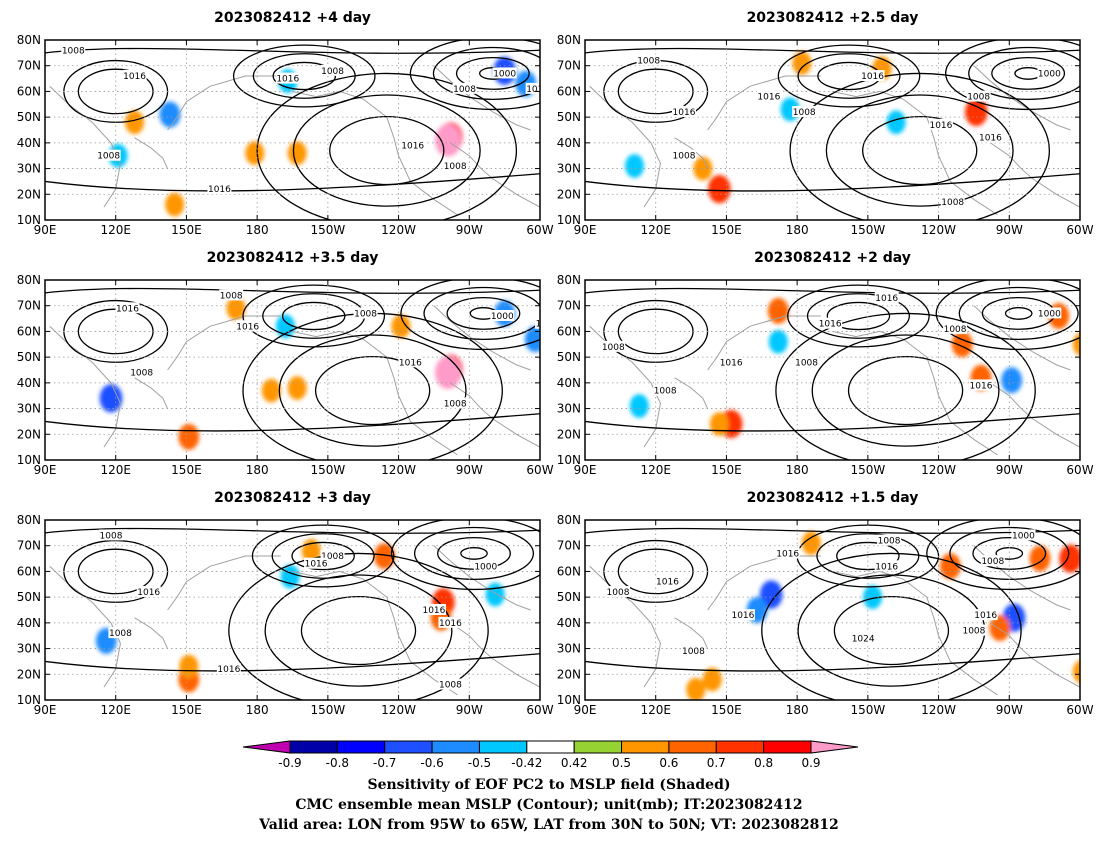  Describe the element at coordinates (569, 597) in the screenshot. I see `y-tick-label: 50N` at that location.